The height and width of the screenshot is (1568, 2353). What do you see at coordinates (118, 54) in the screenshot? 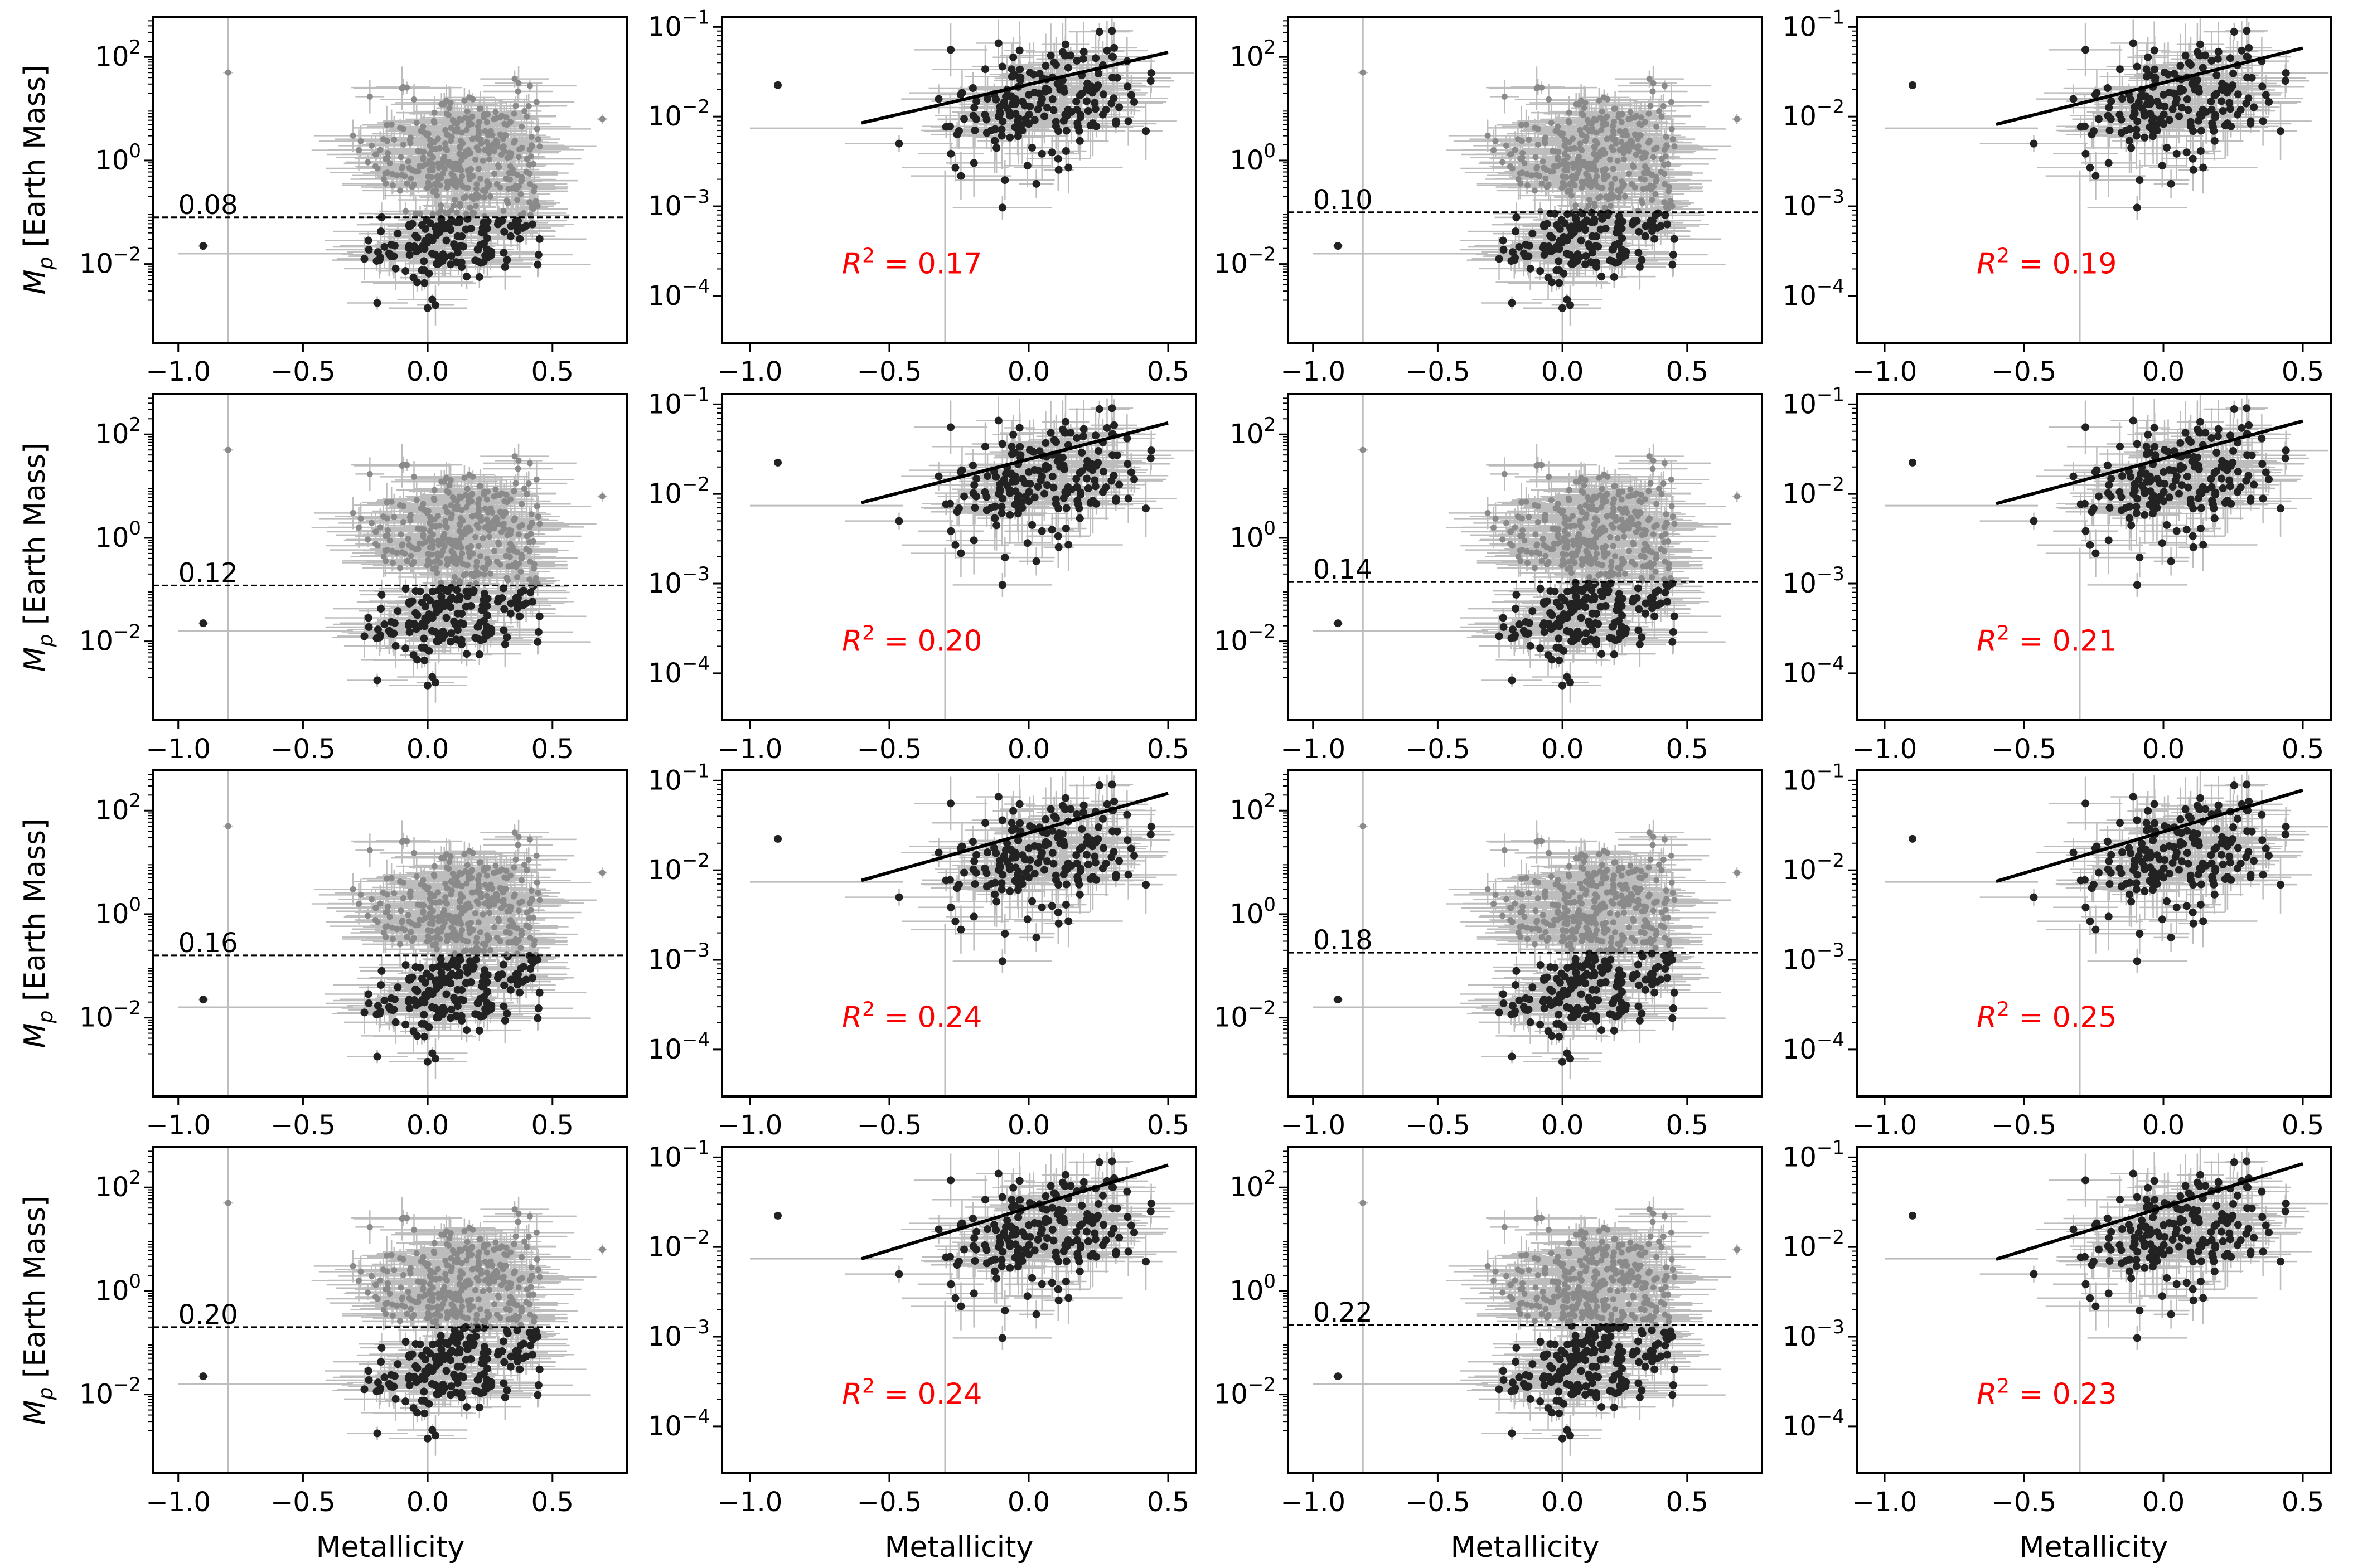
I see `y-tick-label: 10²` at bounding box center [118, 54].